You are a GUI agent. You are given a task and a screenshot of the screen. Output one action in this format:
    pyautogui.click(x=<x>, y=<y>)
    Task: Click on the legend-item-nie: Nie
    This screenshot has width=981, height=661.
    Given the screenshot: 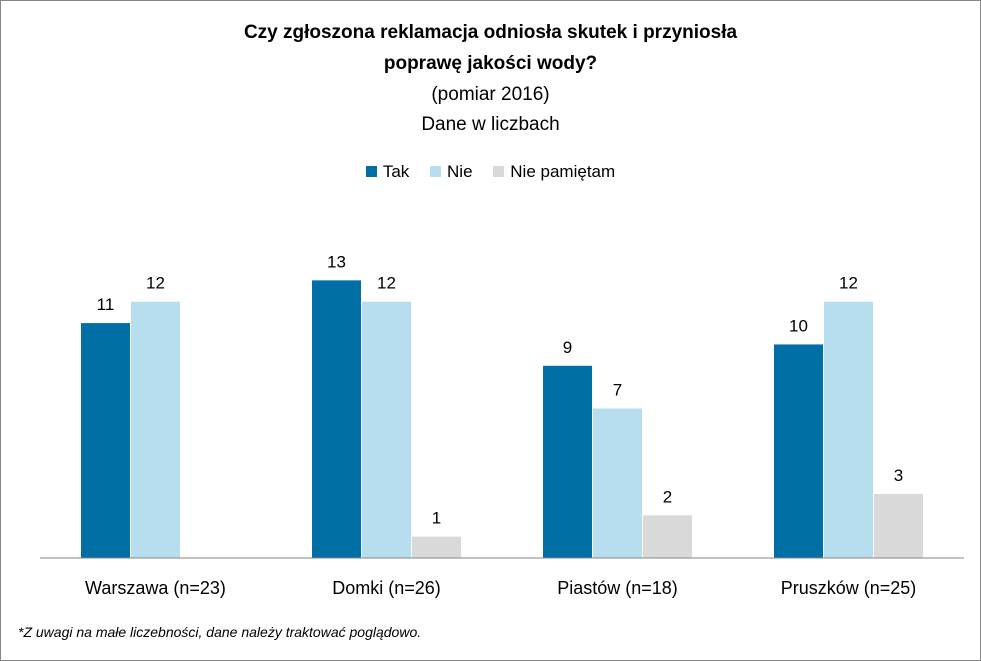 What is the action you would take?
    pyautogui.click(x=451, y=172)
    